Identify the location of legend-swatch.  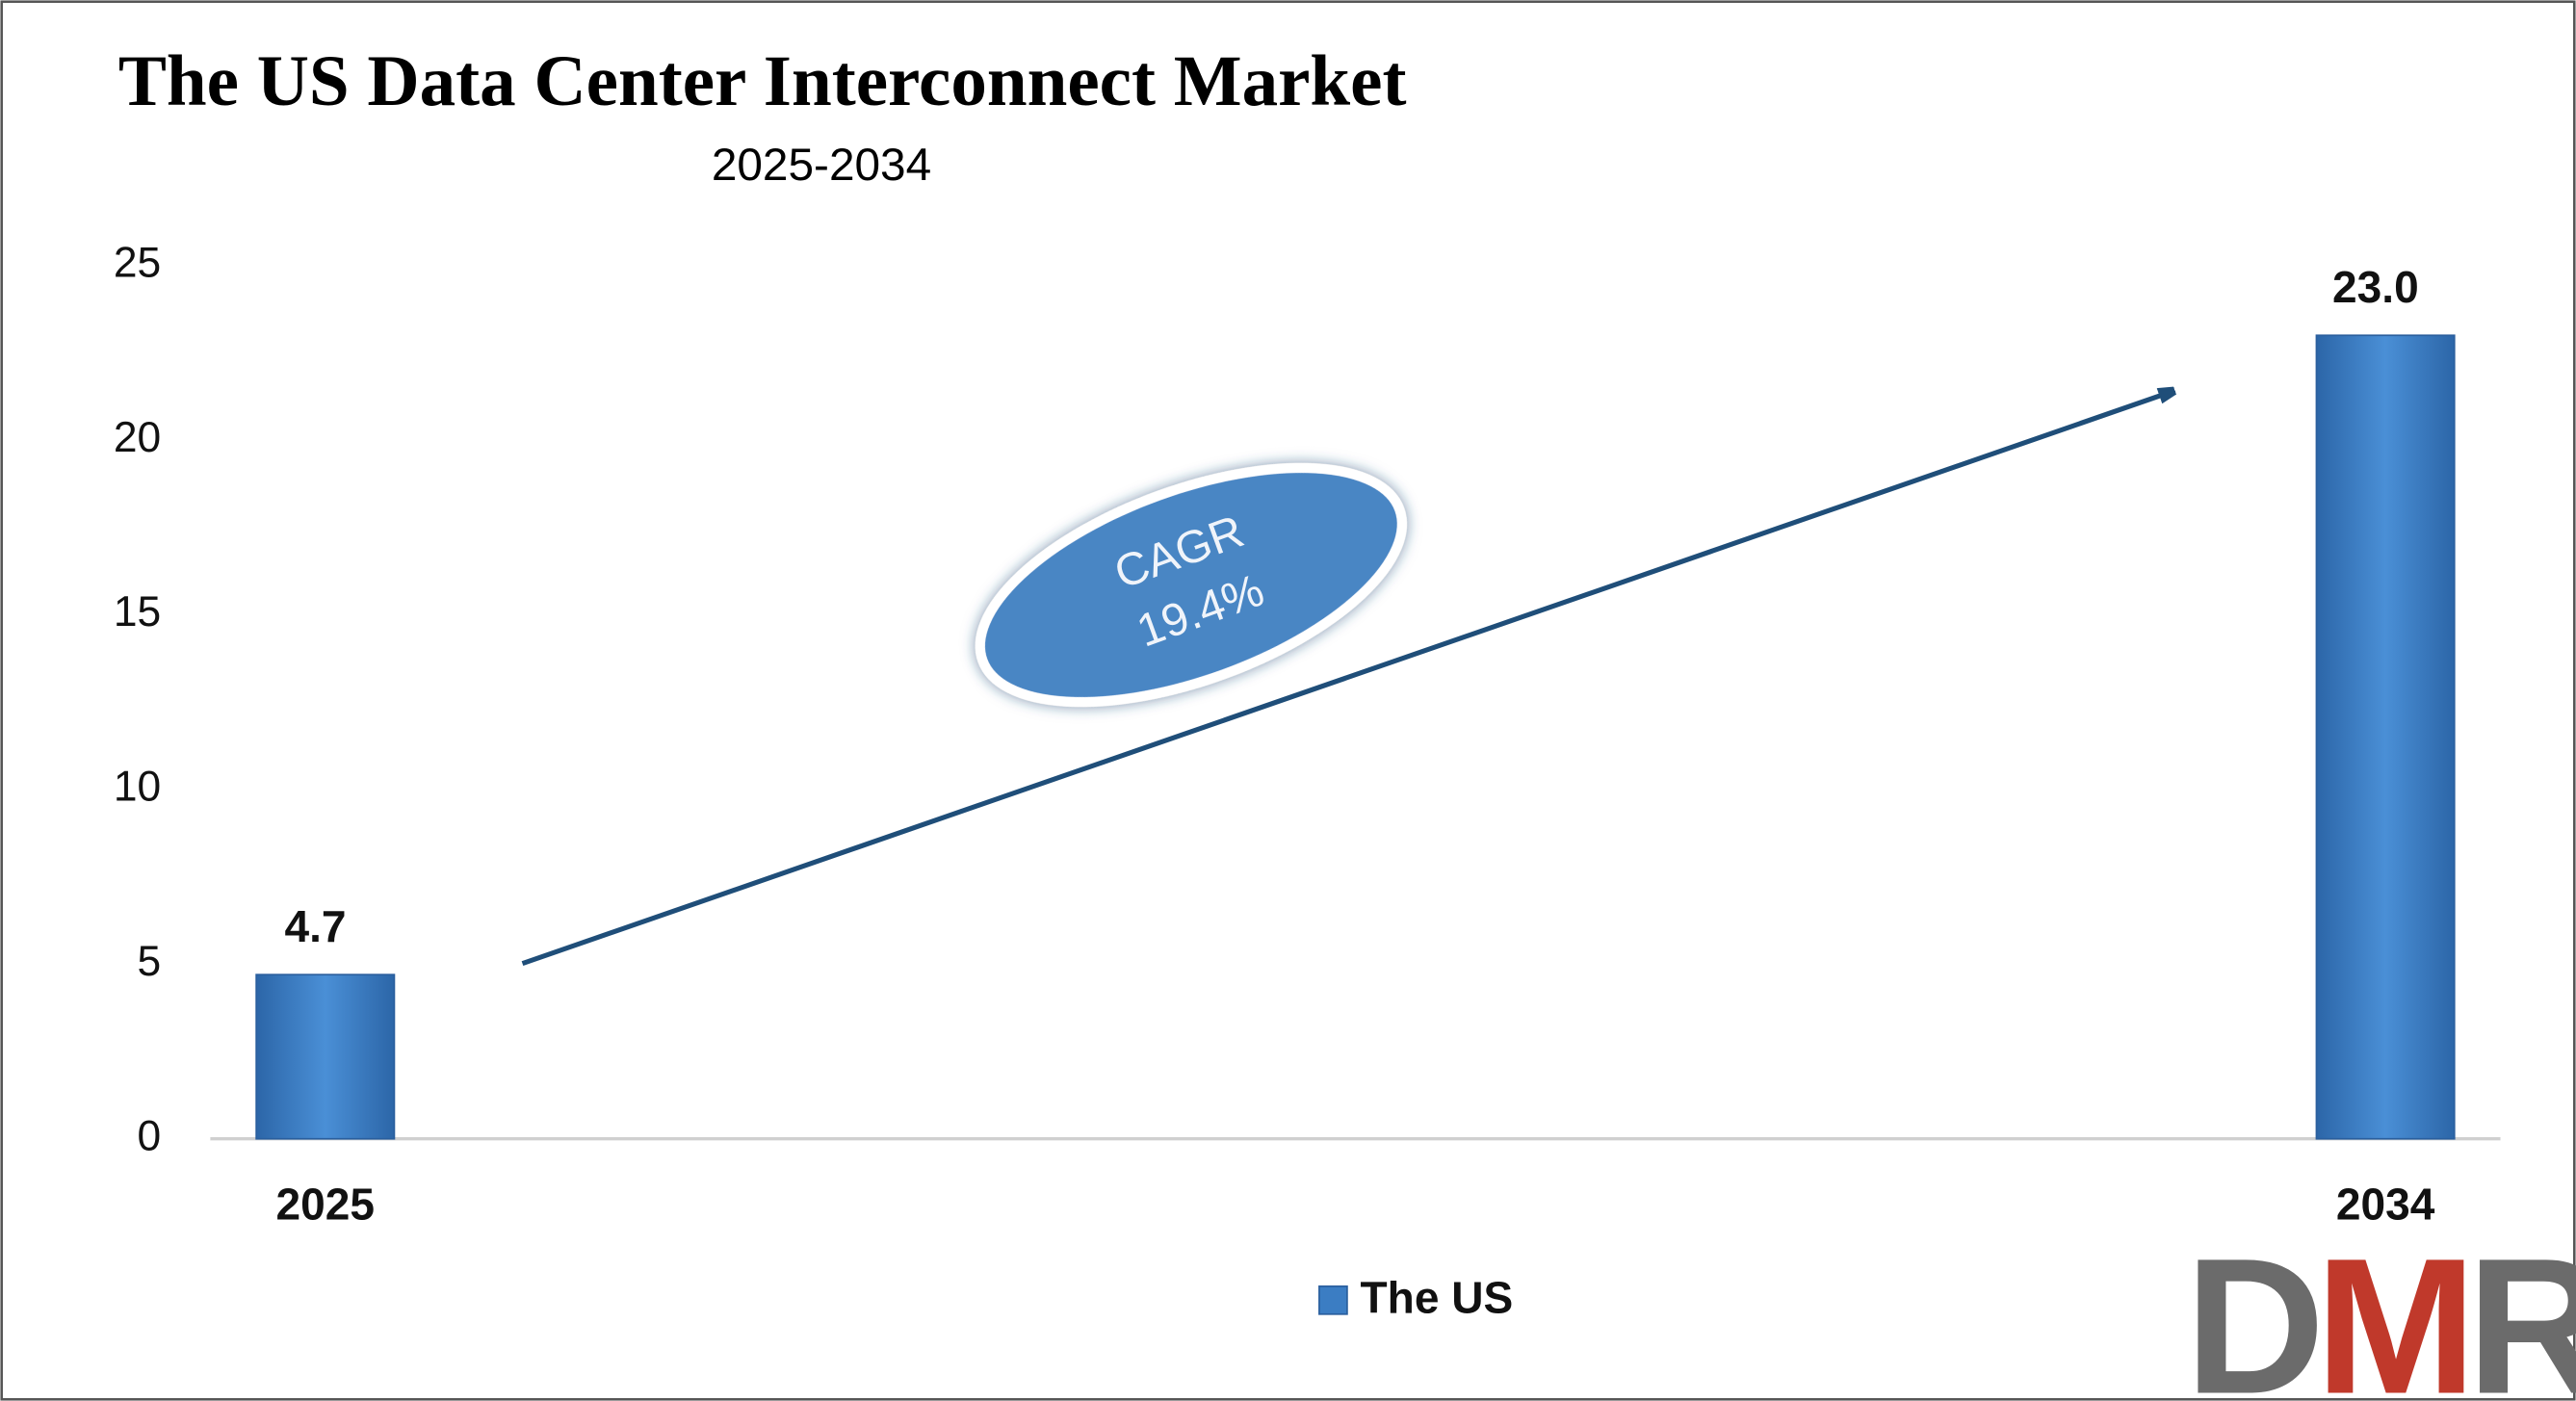
(1333, 1300).